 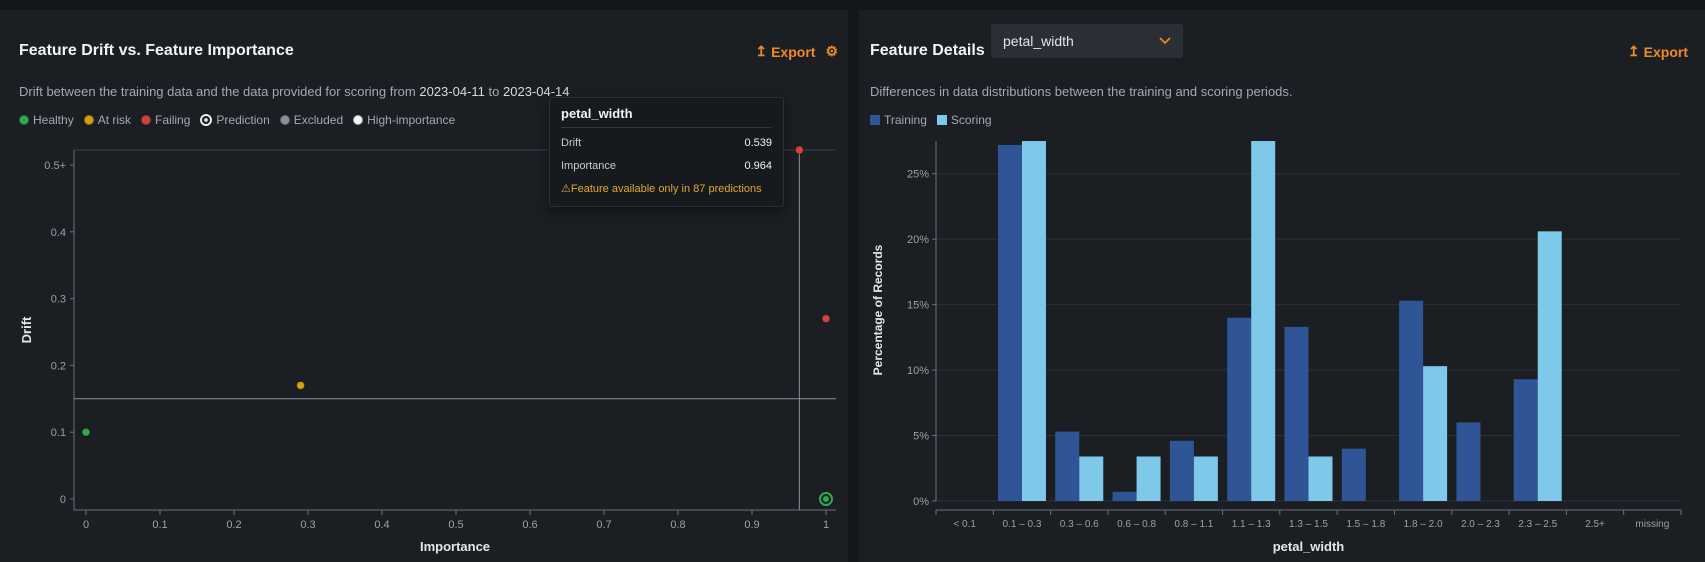 What do you see at coordinates (1087, 41) in the screenshot?
I see `feature-select: petal_width` at bounding box center [1087, 41].